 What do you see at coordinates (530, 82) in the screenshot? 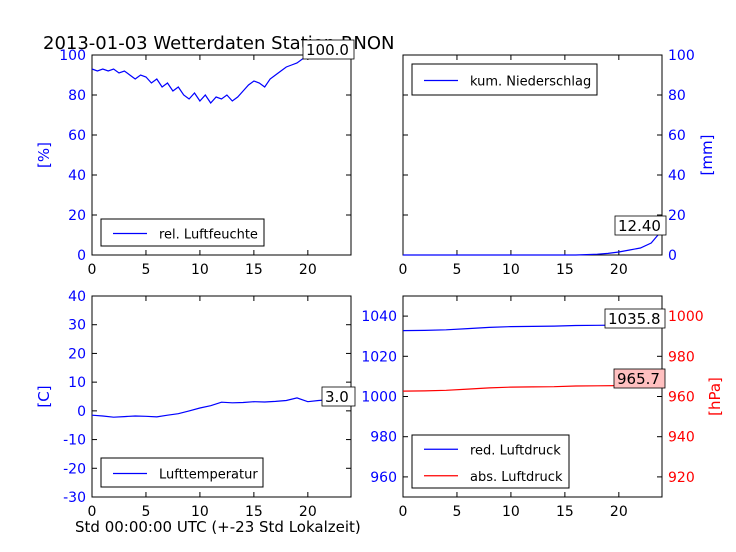
I see `legend-label: kum. Niederschlag` at bounding box center [530, 82].